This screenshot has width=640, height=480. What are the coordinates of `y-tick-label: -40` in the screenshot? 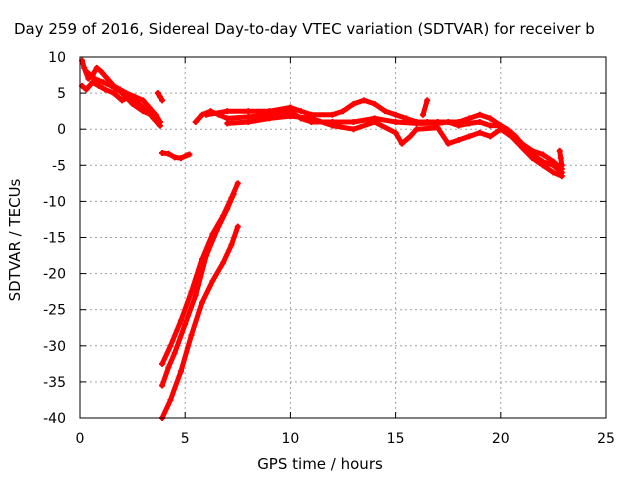 It's located at (54, 419).